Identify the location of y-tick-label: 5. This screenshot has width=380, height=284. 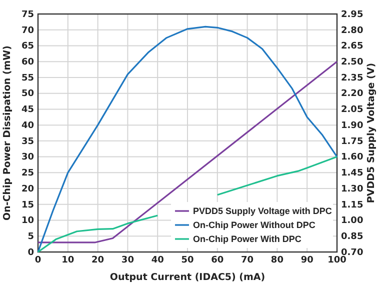
(31, 237).